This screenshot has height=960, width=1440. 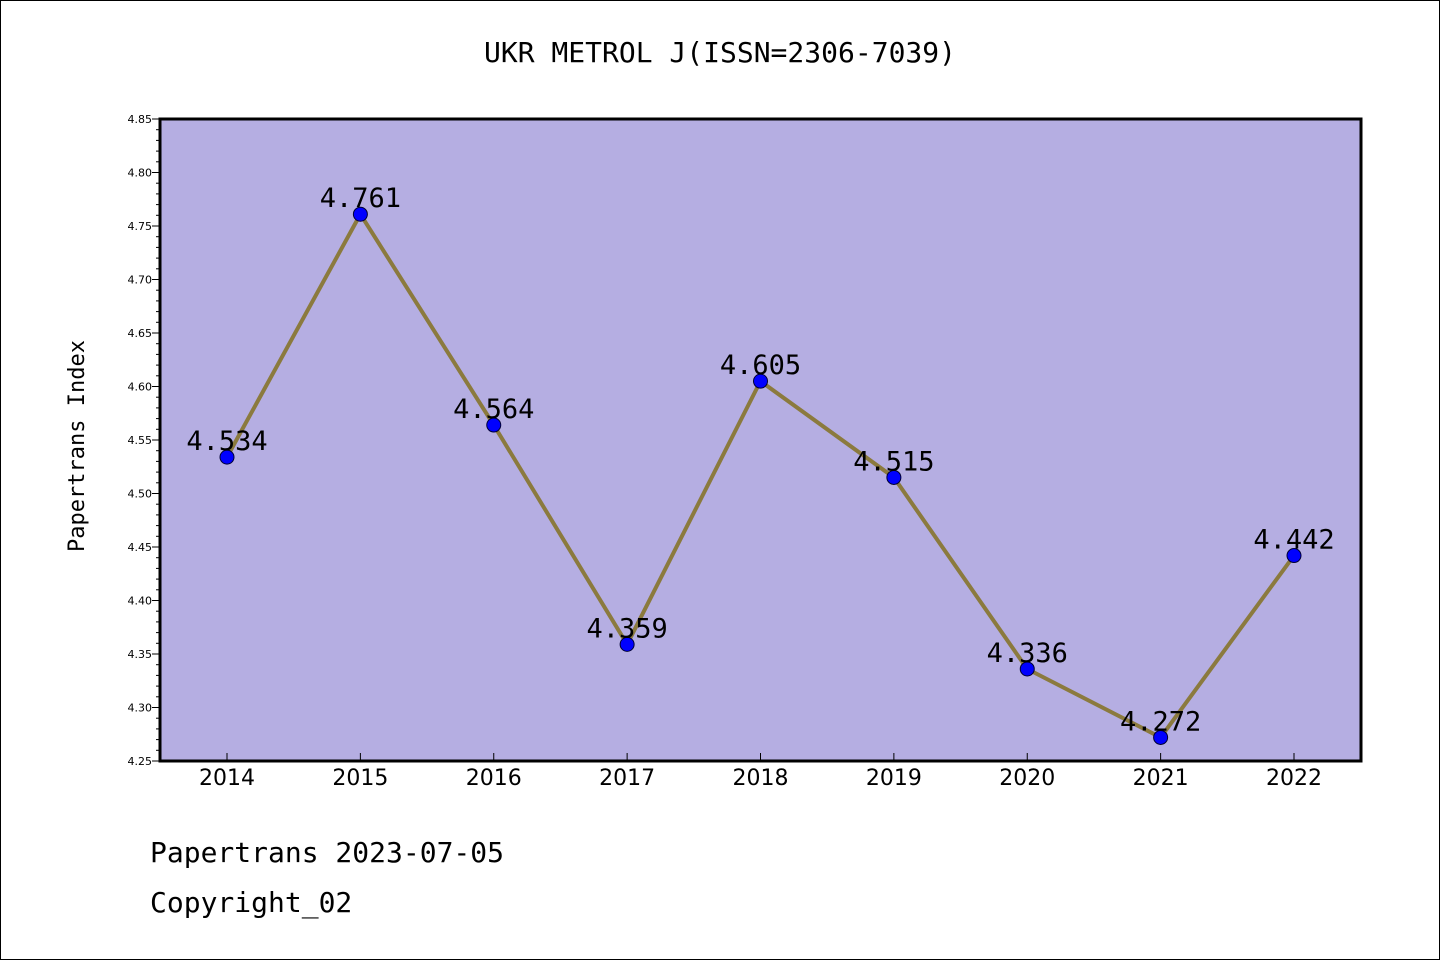 What do you see at coordinates (140, 494) in the screenshot?
I see `y-tick-label: 4.50` at bounding box center [140, 494].